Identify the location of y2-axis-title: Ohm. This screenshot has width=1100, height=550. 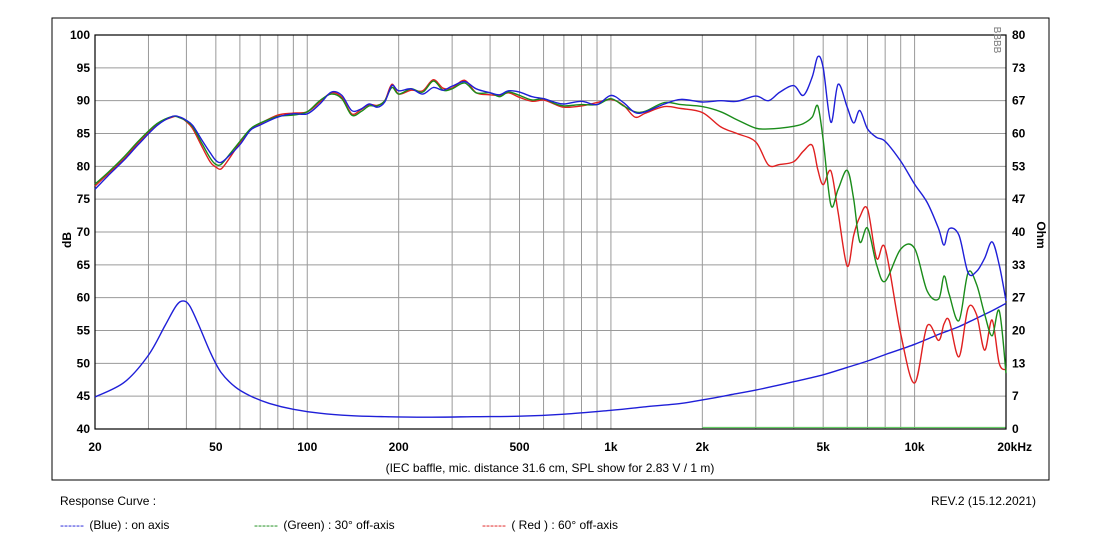
(1041, 234).